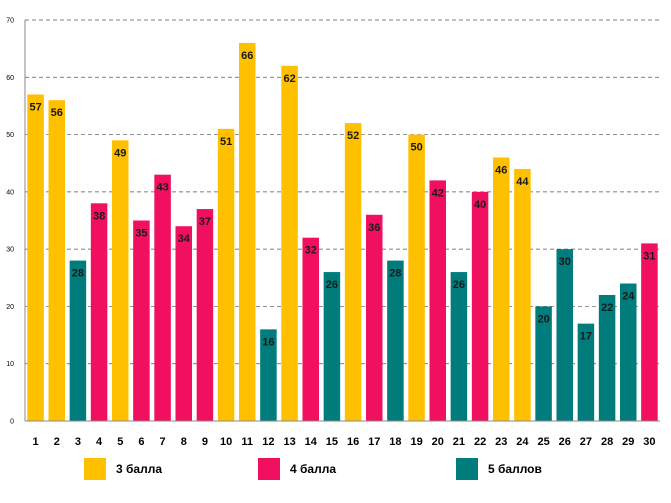 The width and height of the screenshot is (671, 503). What do you see at coordinates (205, 442) in the screenshot?
I see `x-tick-label-9: 9` at bounding box center [205, 442].